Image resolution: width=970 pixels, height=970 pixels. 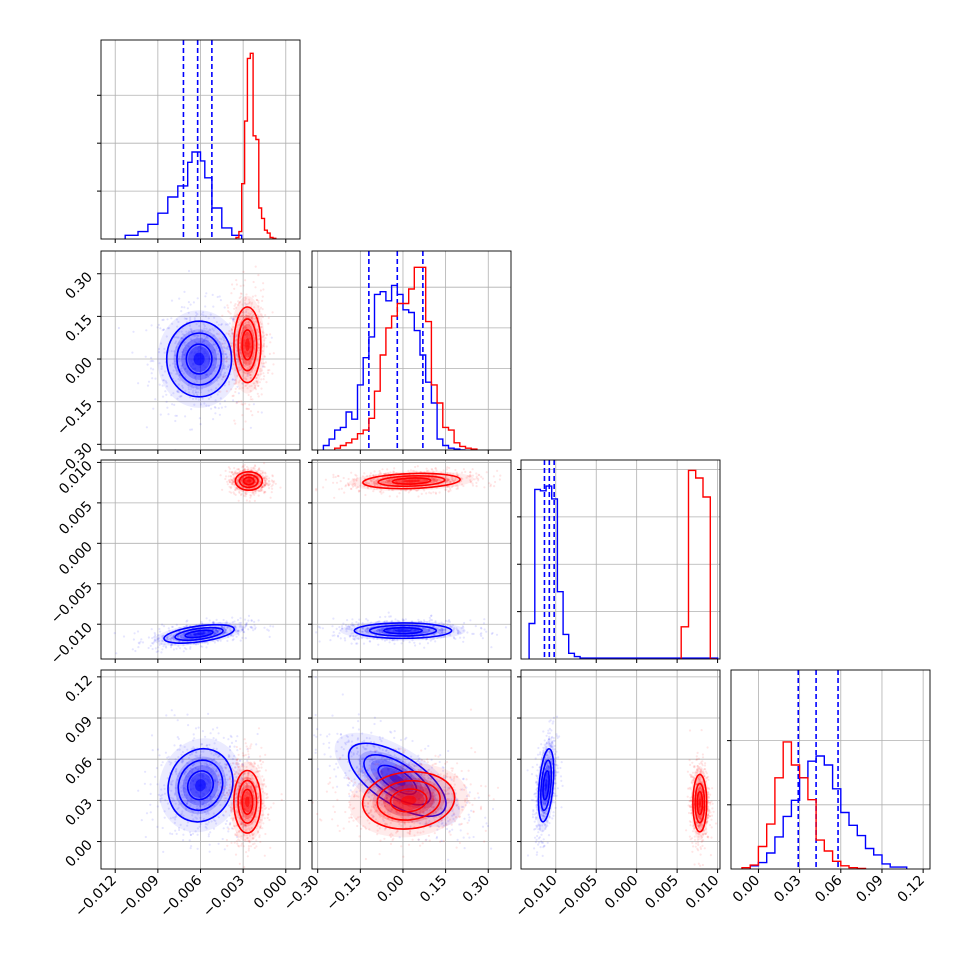 What do you see at coordinates (249, 481) in the screenshot?
I see `density-fill` at bounding box center [249, 481].